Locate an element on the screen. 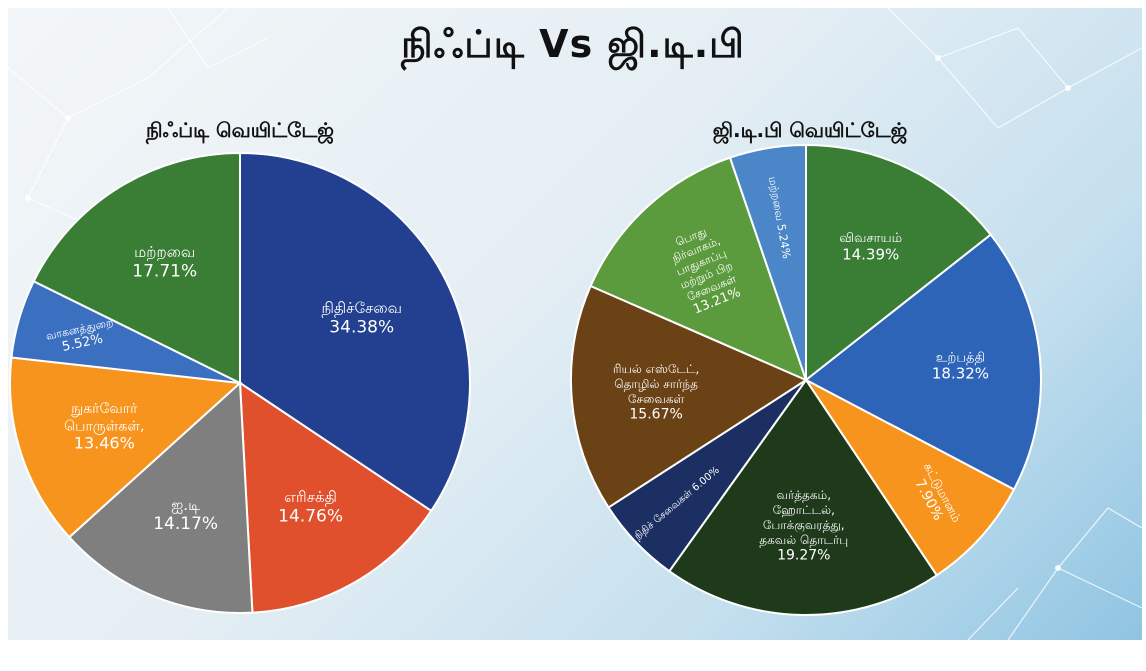 The height and width of the screenshot is (671, 1146). nifty-label-3: நுகர்வோர் பொருள்கள்,13.46% is located at coordinates (104, 427).